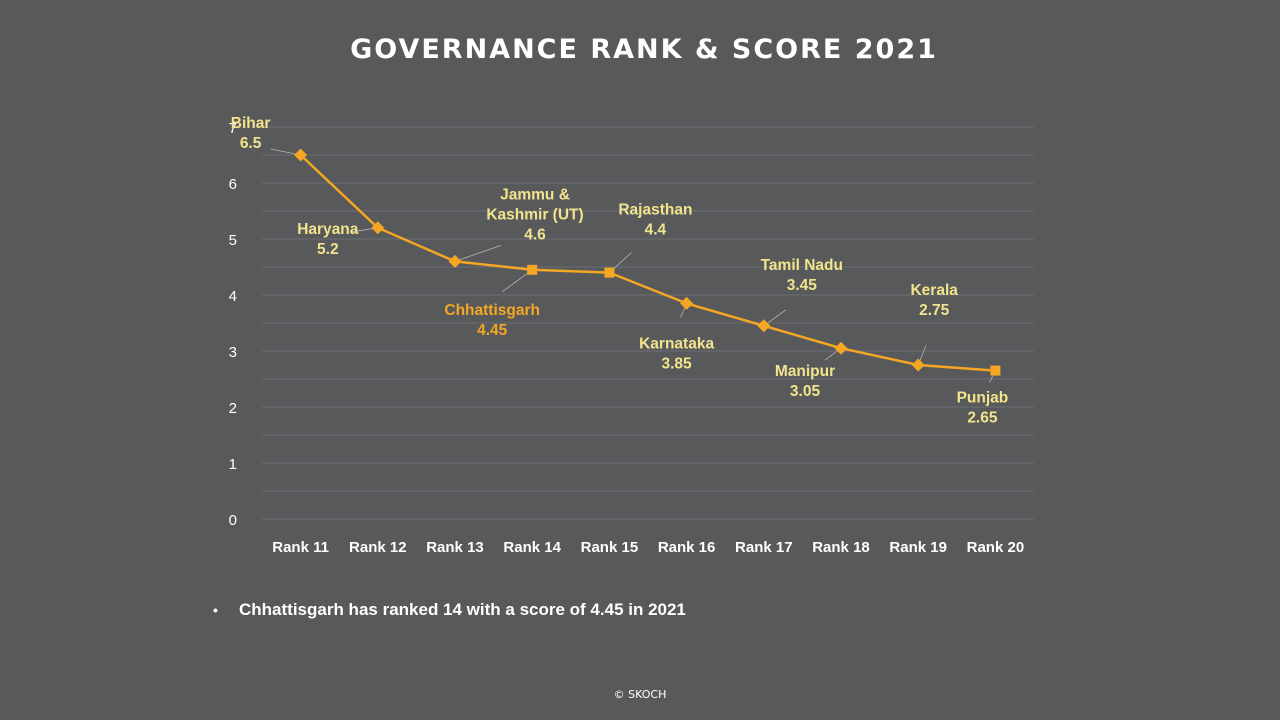  I want to click on point-label-line: Punjab, so click(983, 398).